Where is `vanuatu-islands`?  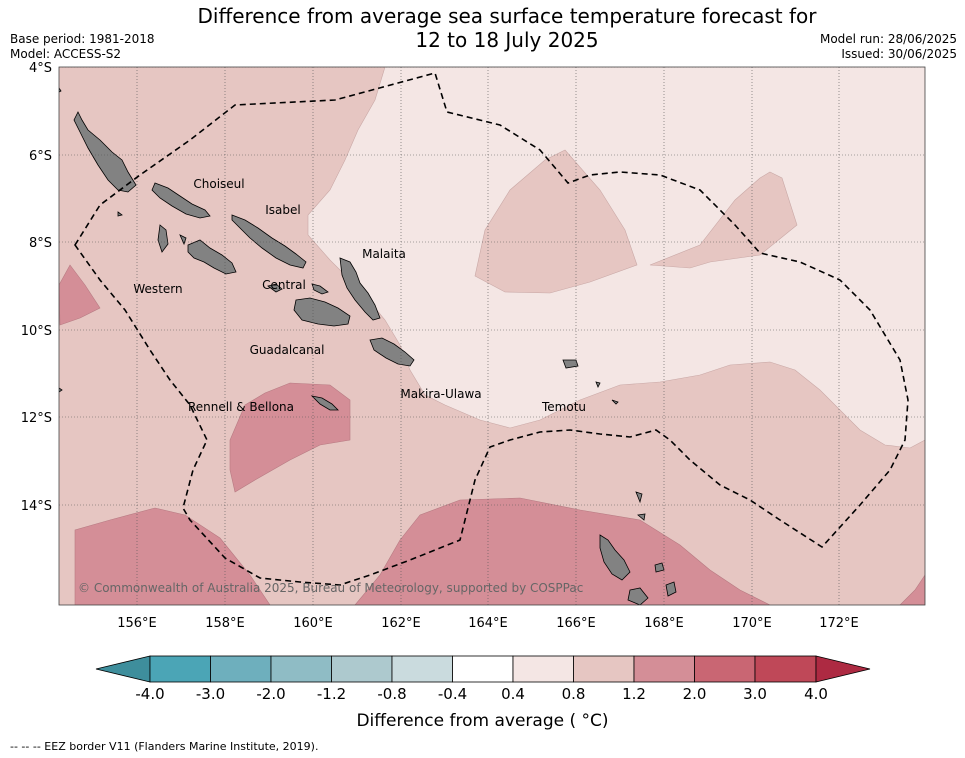
vanuatu-islands is located at coordinates (638, 548).